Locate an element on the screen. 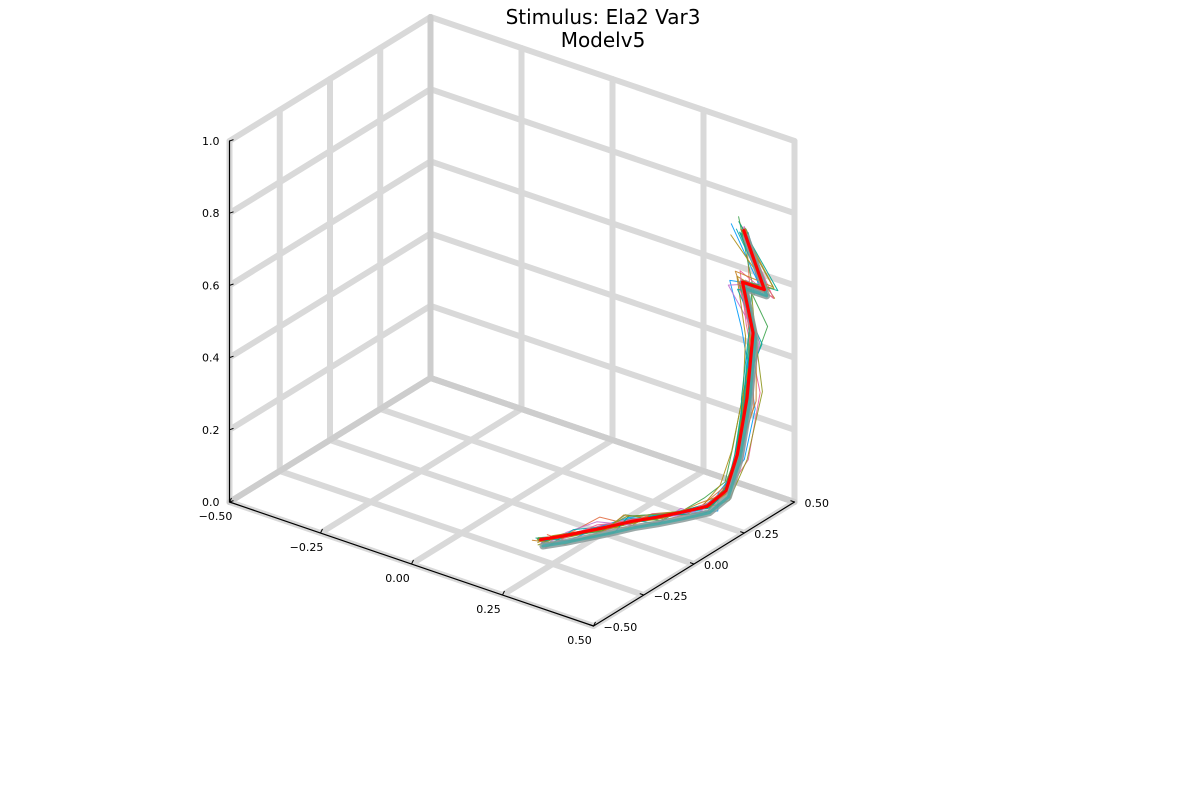 The width and height of the screenshot is (1200, 800). y-tick-label: 0.50 is located at coordinates (817, 503).